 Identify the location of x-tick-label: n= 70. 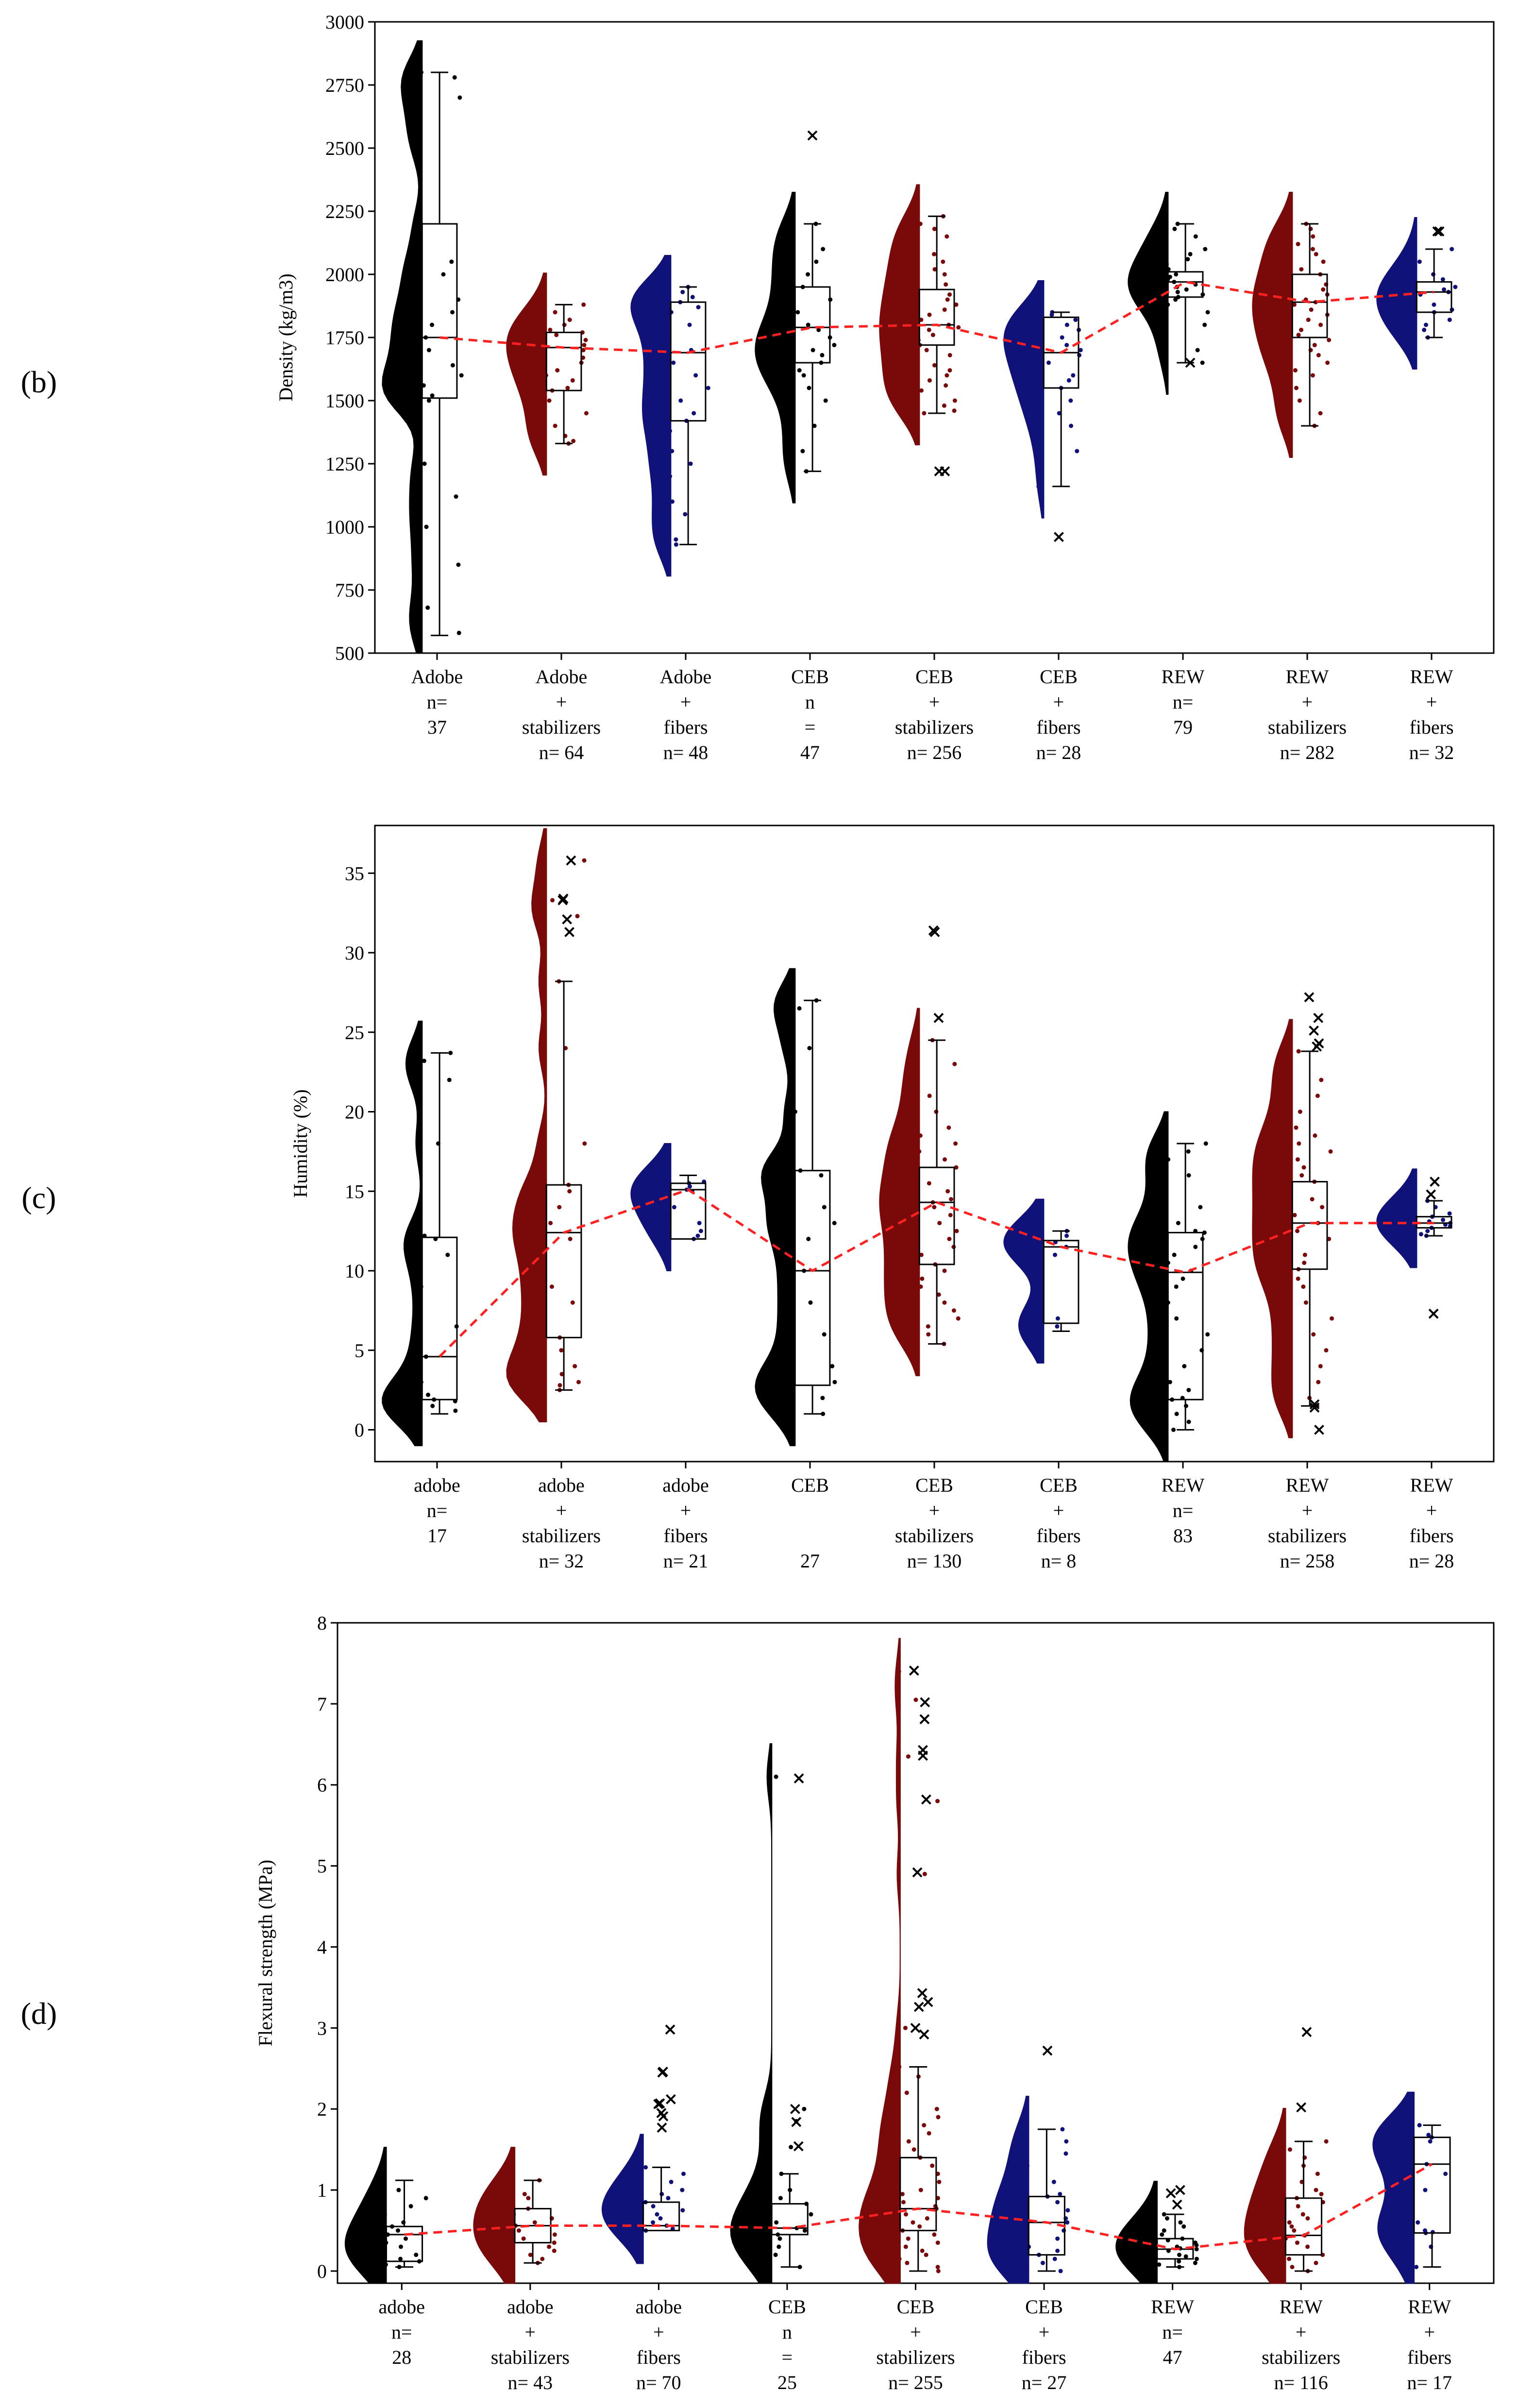
(659, 2382).